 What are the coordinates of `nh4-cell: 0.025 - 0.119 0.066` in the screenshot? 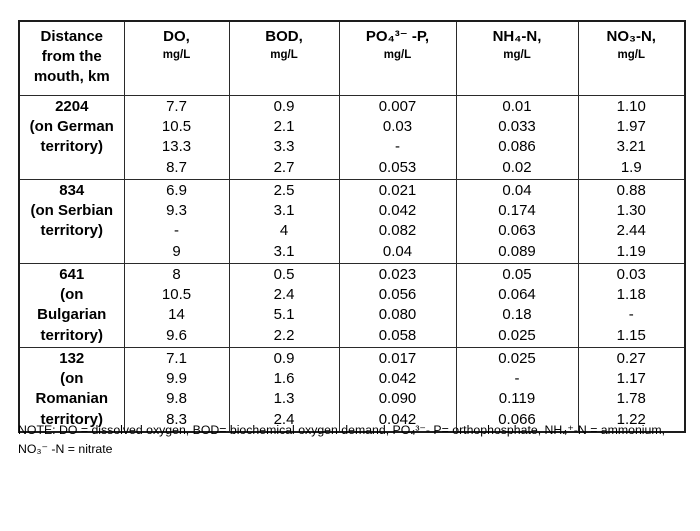 It's located at (517, 390).